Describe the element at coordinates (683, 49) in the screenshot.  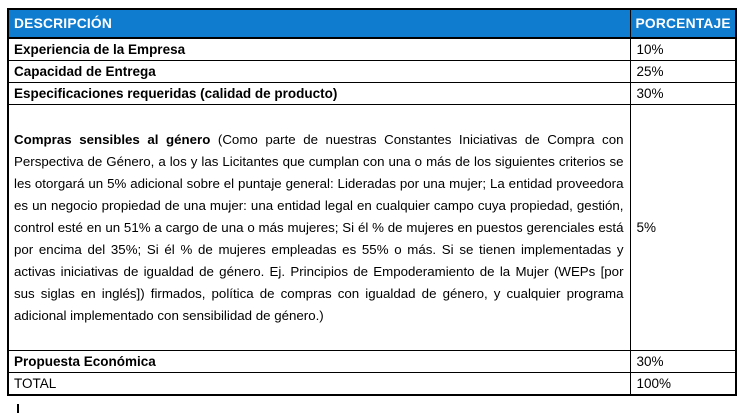
I see `cell-experiencia-porcentaje: 10%` at that location.